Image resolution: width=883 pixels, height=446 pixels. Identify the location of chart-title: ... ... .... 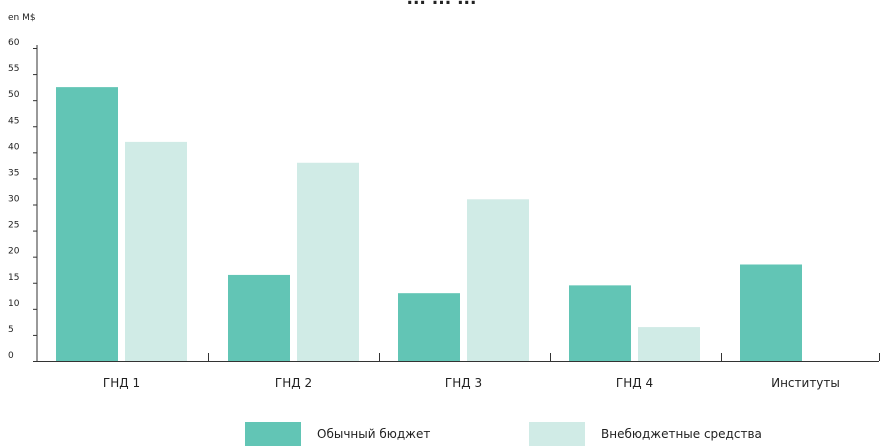
(441, 4).